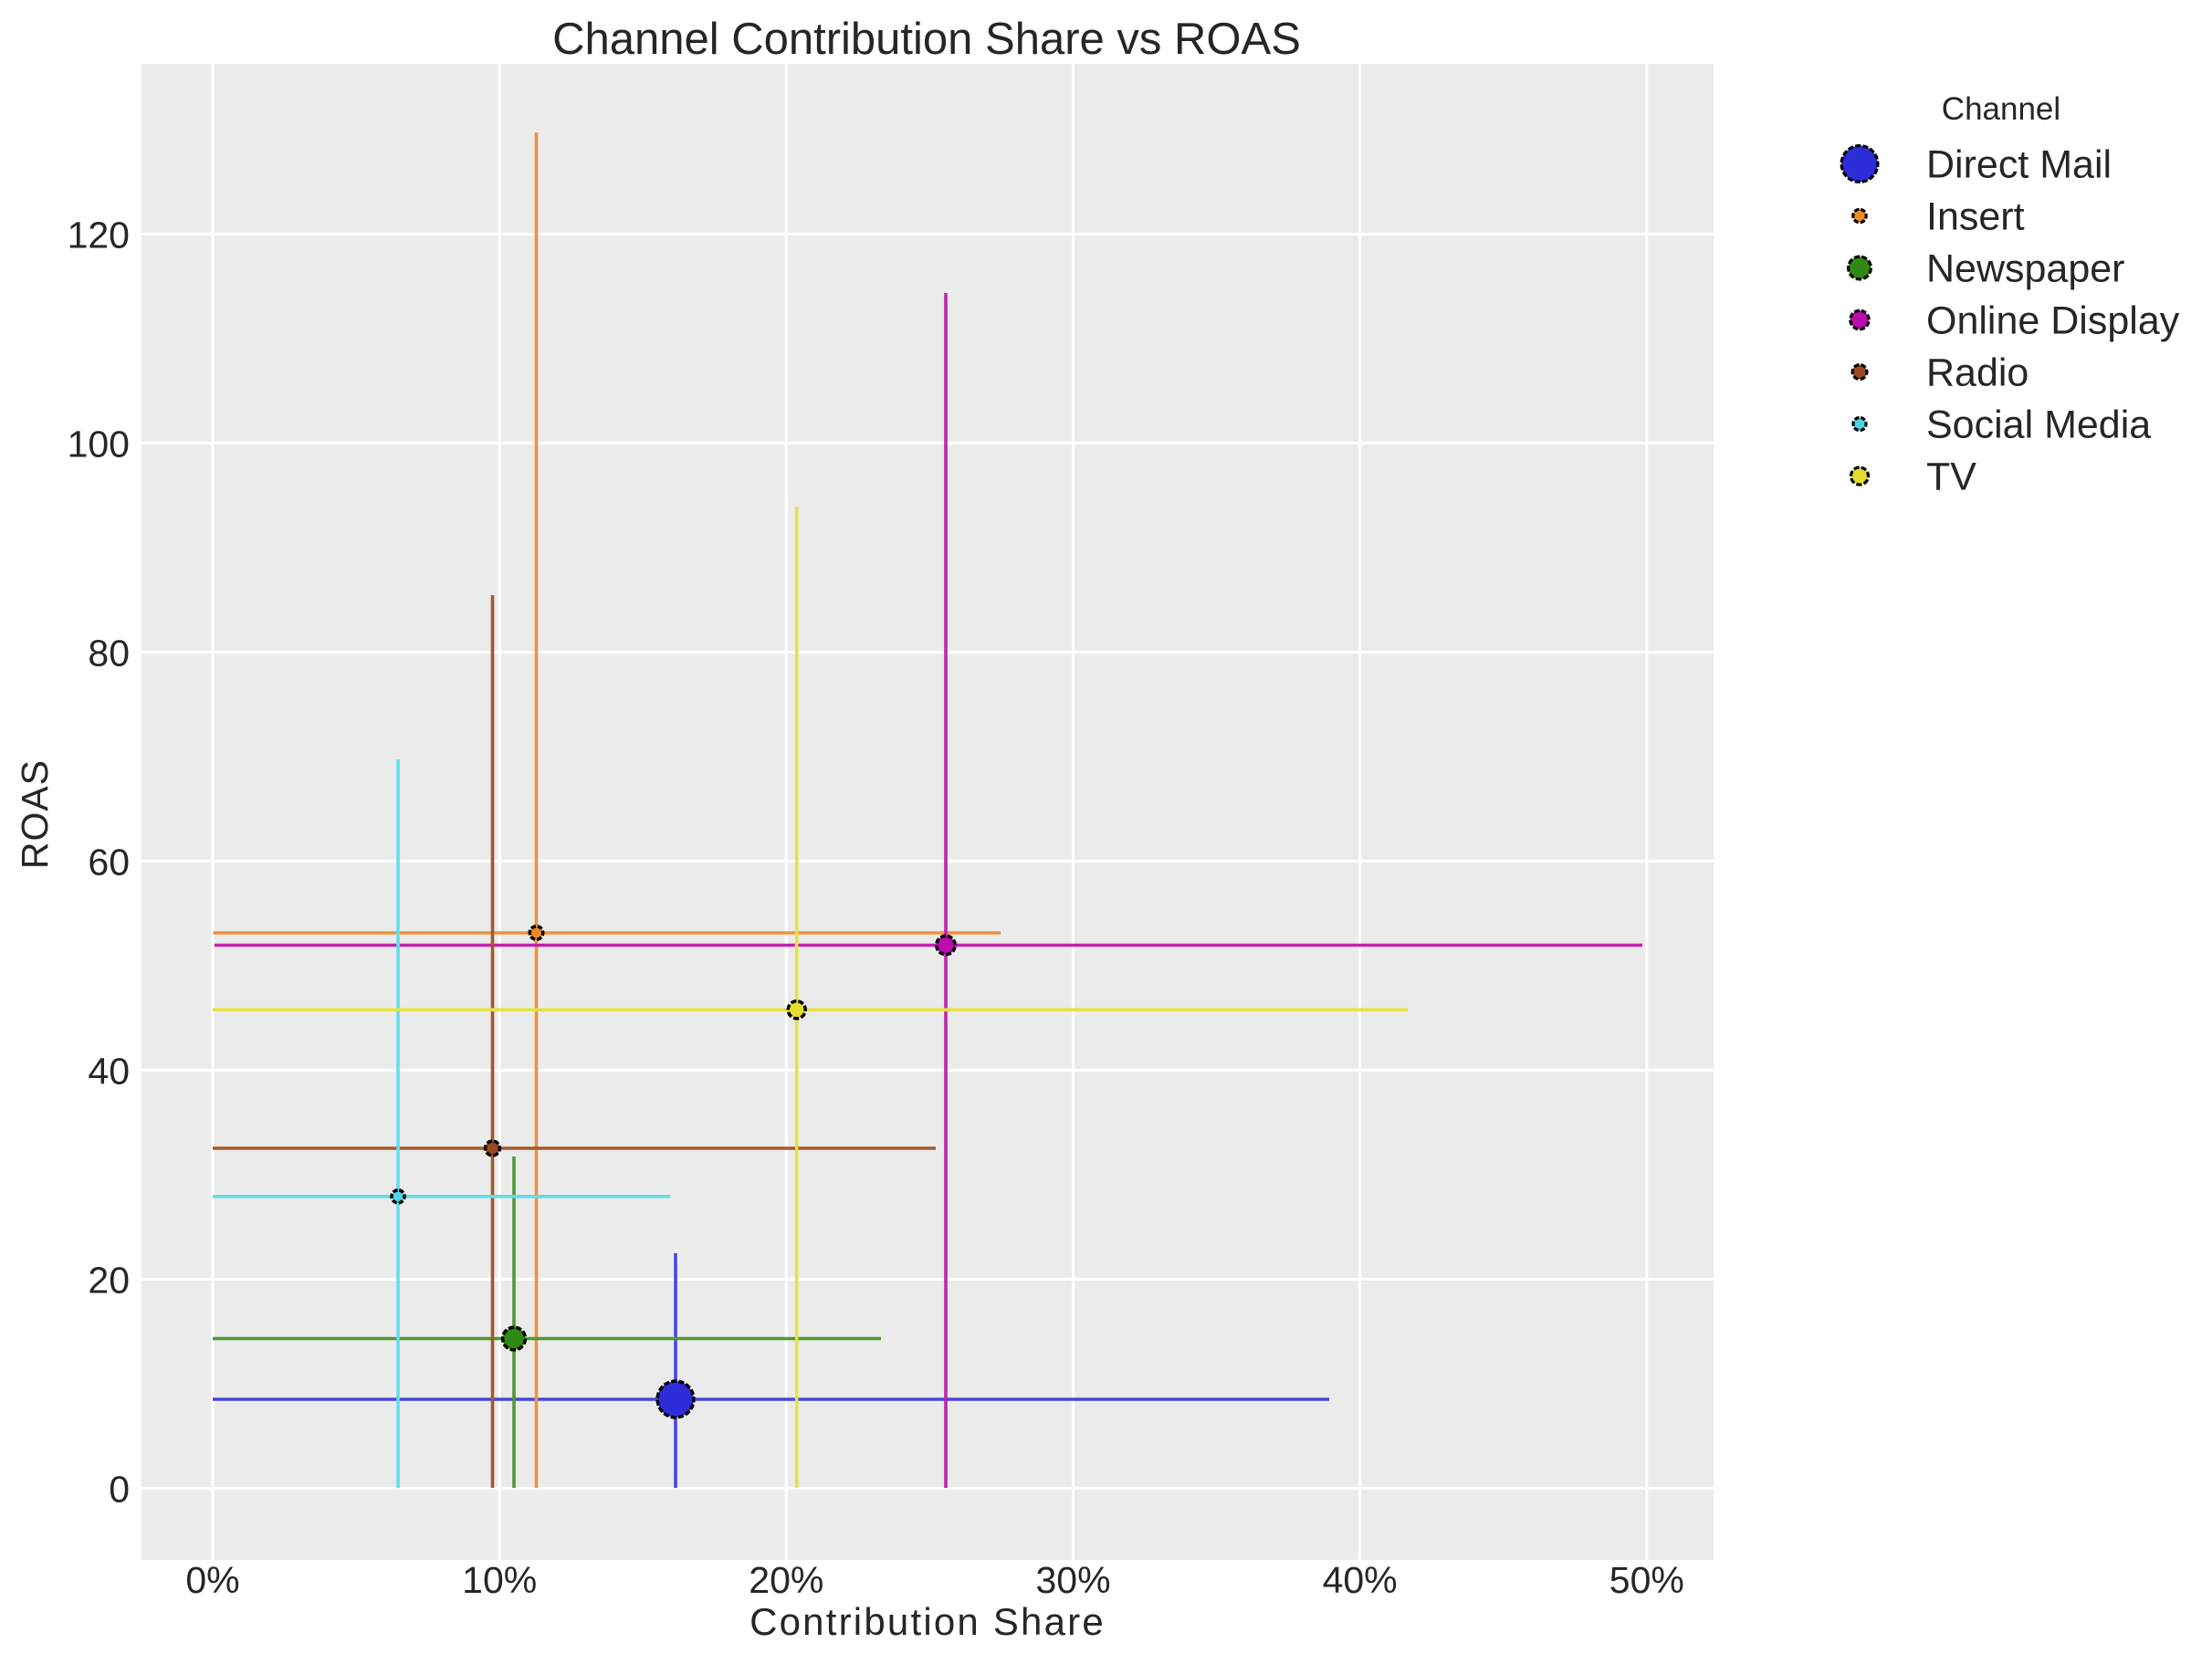 The height and width of the screenshot is (1664, 2212). I want to click on svg-text: 0%, so click(212, 1580).